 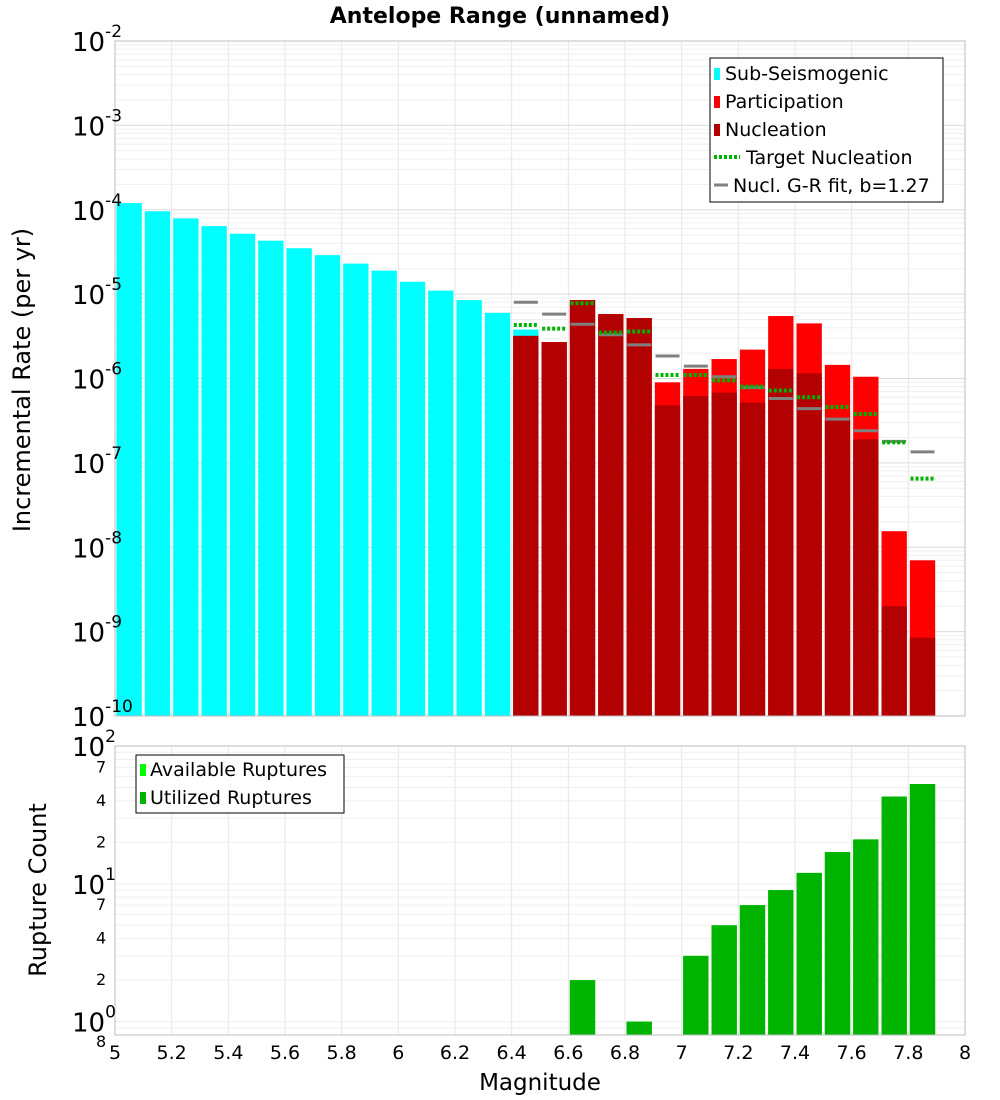 What do you see at coordinates (776, 130) in the screenshot?
I see `legend-label-nucleation: Nucleation` at bounding box center [776, 130].